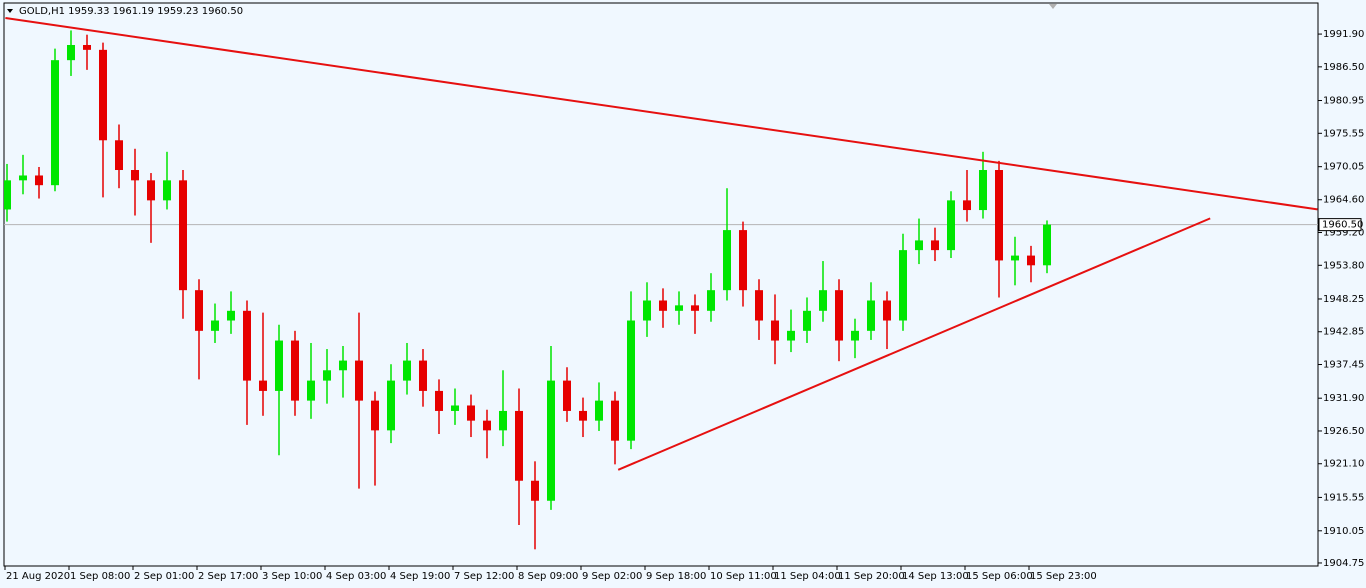 The image size is (1366, 588). Describe the element at coordinates (1343, 133) in the screenshot. I see `y-tick-label: 1975.55` at that location.